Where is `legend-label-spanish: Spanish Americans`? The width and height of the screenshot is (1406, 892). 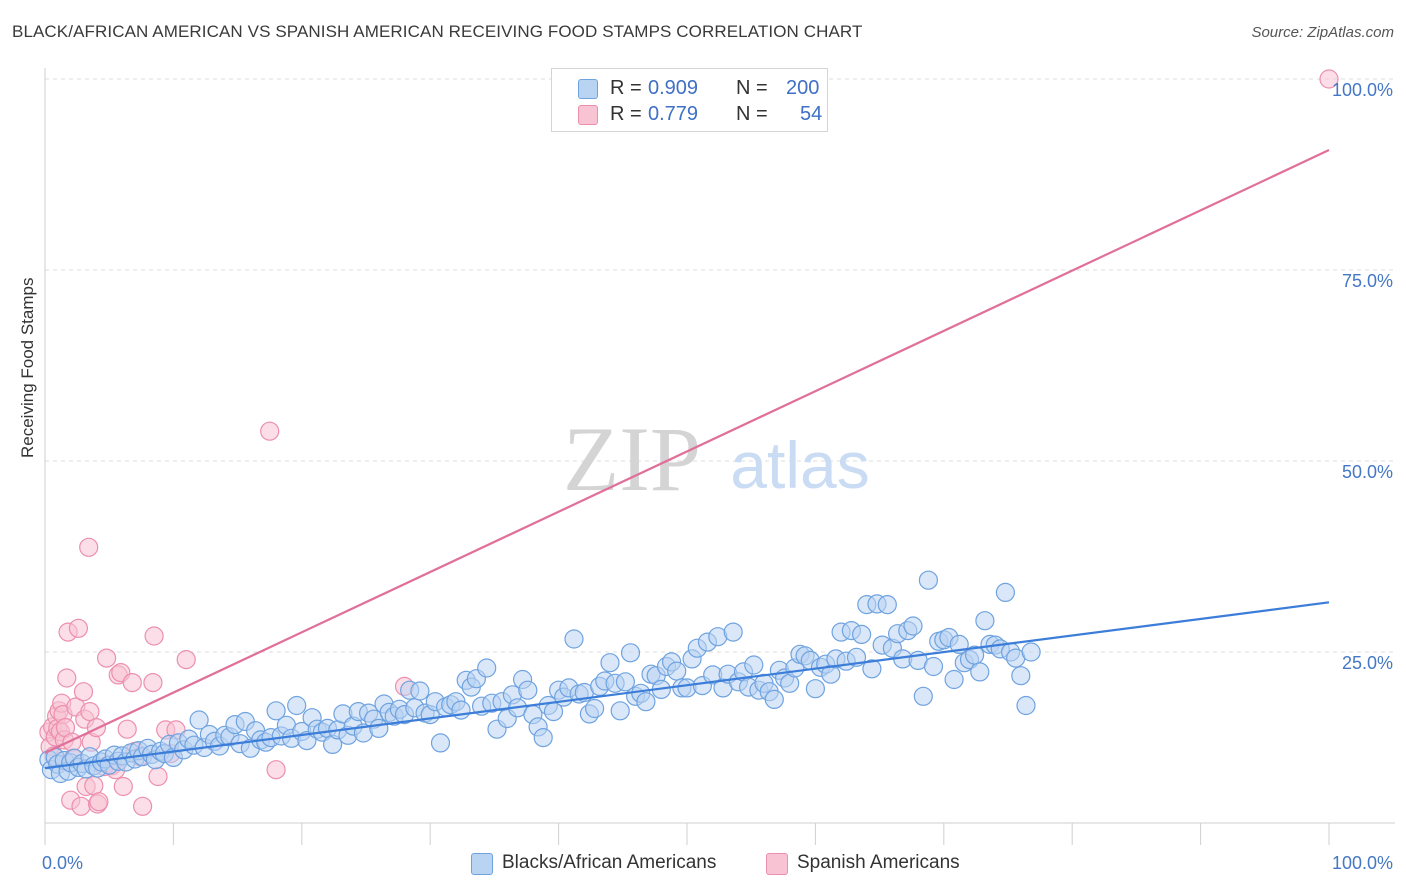
legend-label-spanish: Spanish Americans is located at coordinates (878, 862).